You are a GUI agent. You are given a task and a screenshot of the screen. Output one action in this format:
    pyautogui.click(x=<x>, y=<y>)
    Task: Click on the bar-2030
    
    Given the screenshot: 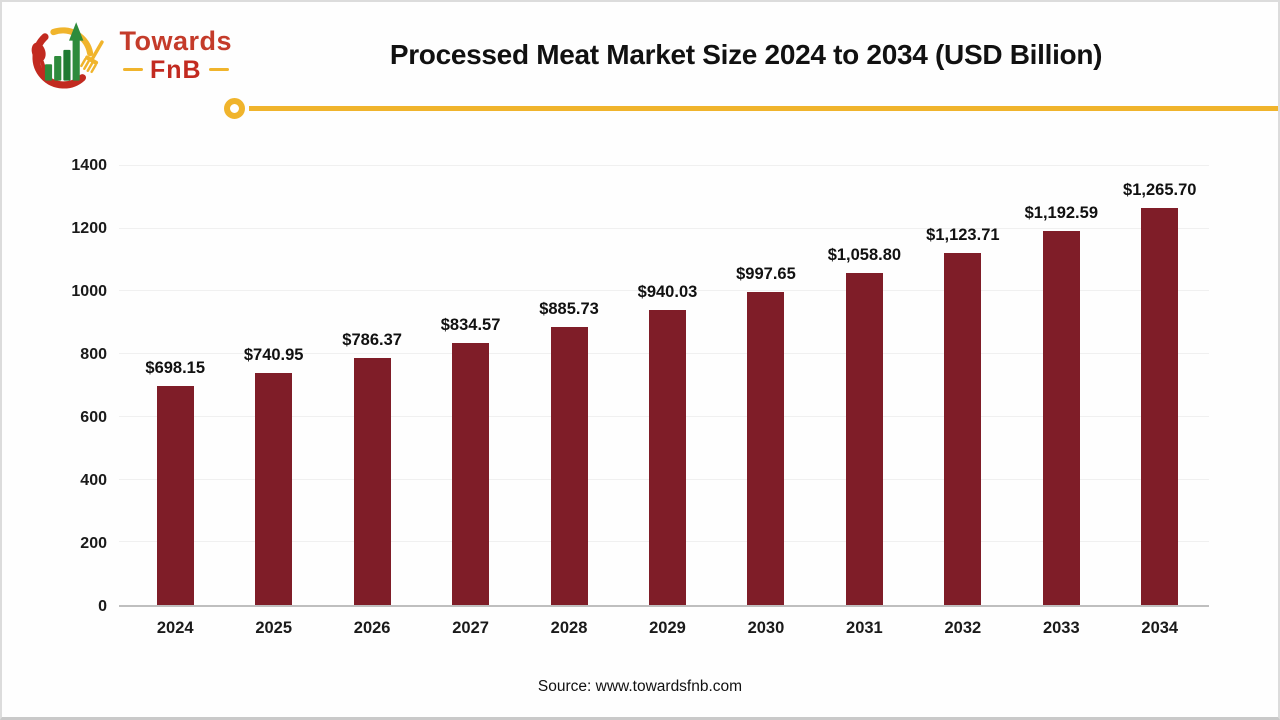 What is the action you would take?
    pyautogui.click(x=766, y=448)
    